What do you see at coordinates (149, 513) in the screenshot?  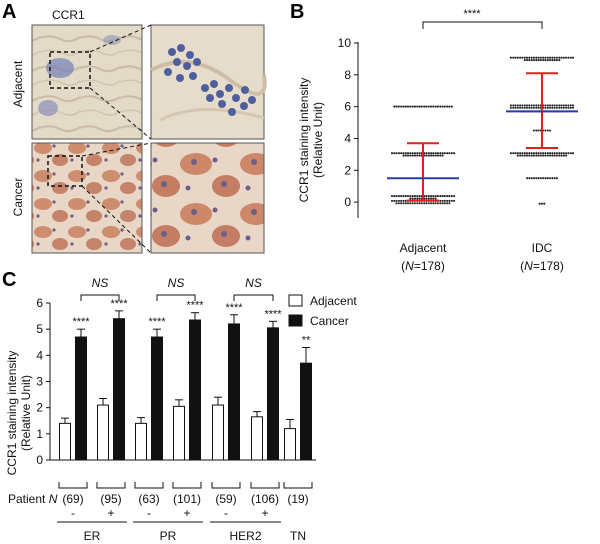 I see `receptor-status: -` at bounding box center [149, 513].